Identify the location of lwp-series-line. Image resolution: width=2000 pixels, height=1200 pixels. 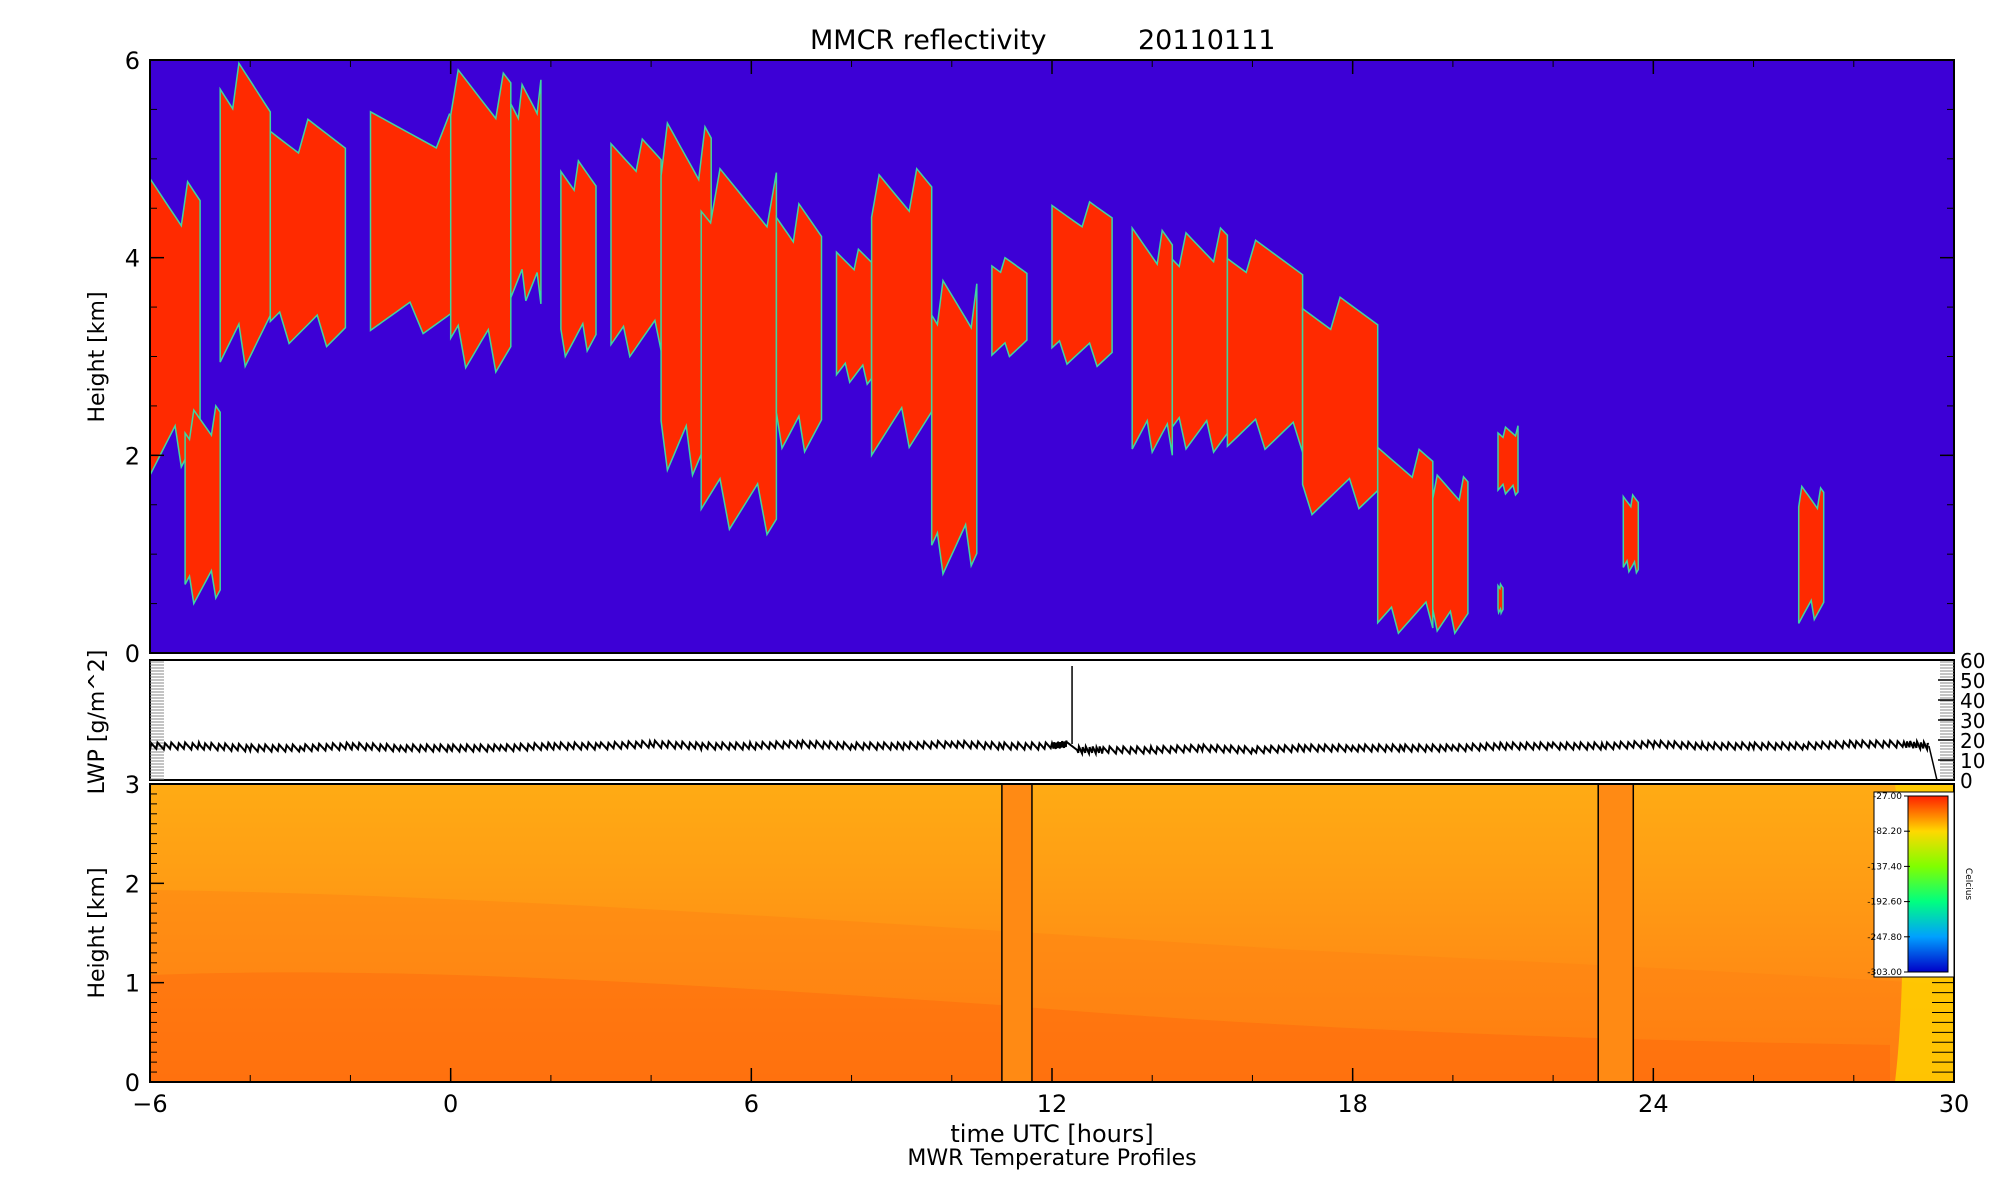
(1039, 747).